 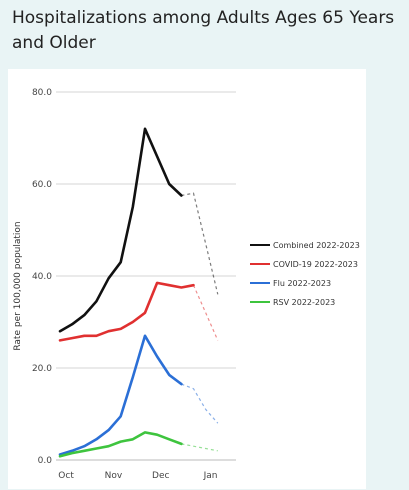 What do you see at coordinates (42, 277) in the screenshot?
I see `y-tick-label: 40.0` at bounding box center [42, 277].